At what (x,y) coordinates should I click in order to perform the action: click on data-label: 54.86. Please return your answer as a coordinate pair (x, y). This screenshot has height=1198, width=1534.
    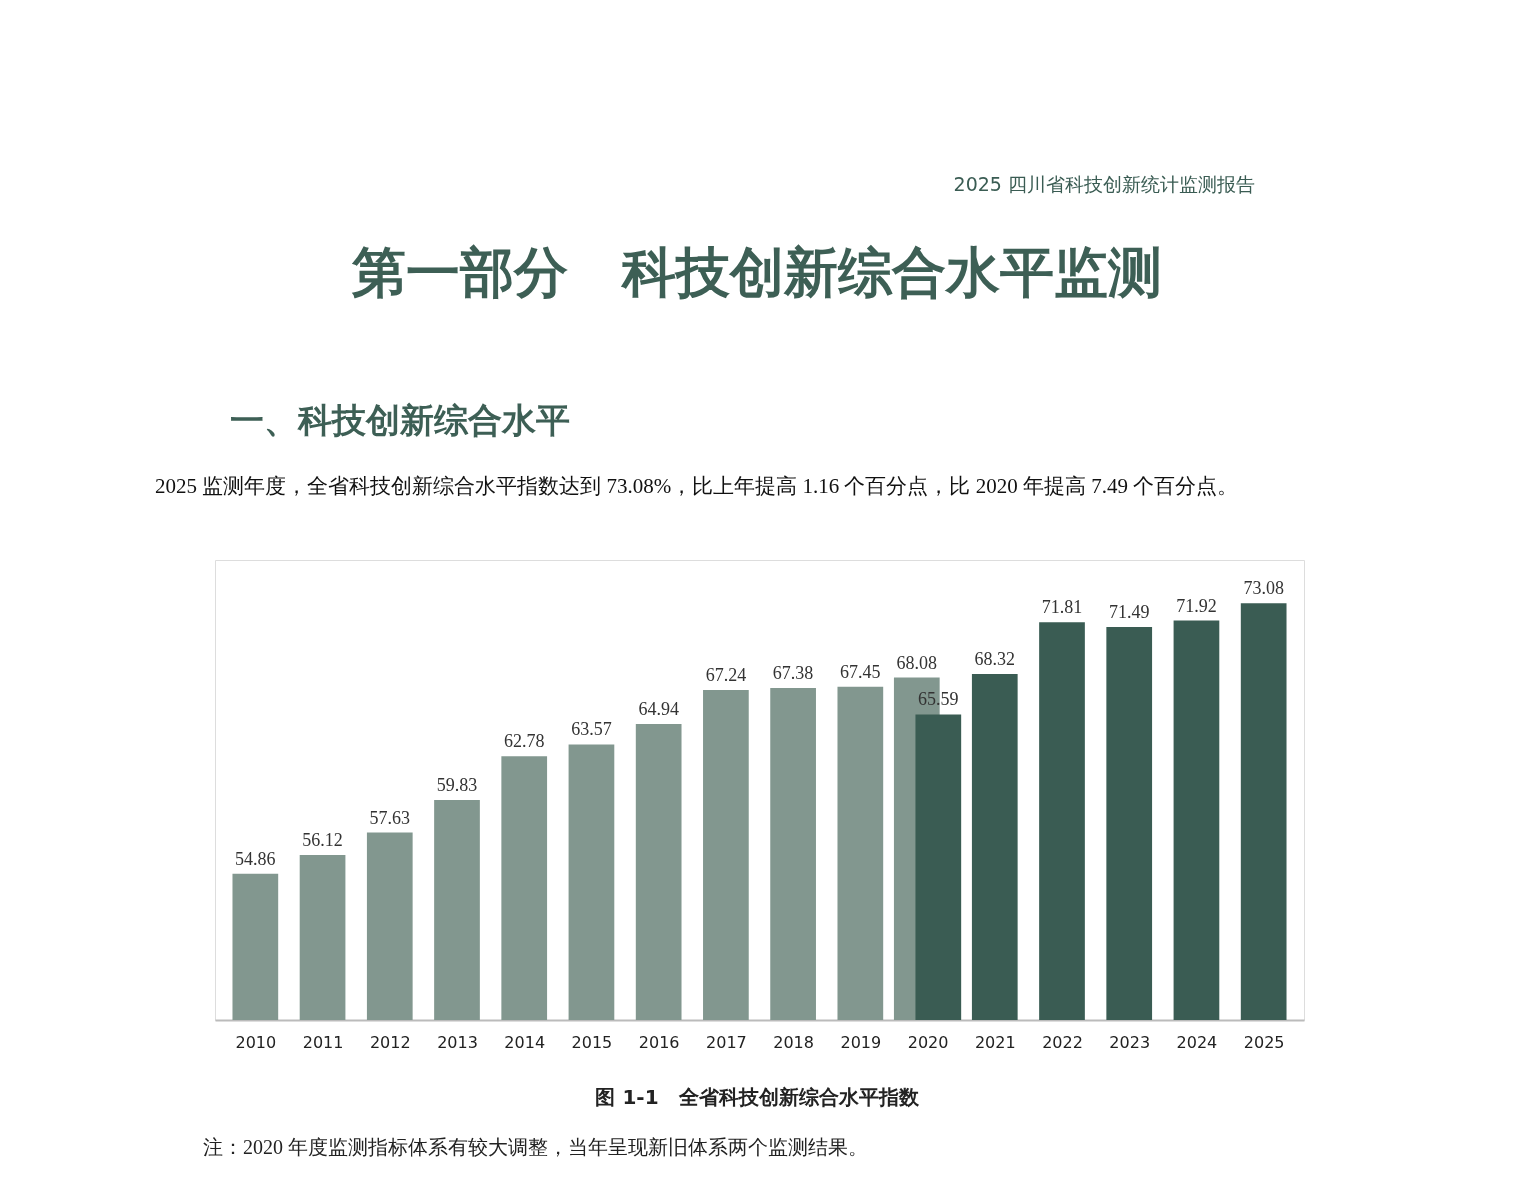
    Looking at the image, I should click on (255, 858).